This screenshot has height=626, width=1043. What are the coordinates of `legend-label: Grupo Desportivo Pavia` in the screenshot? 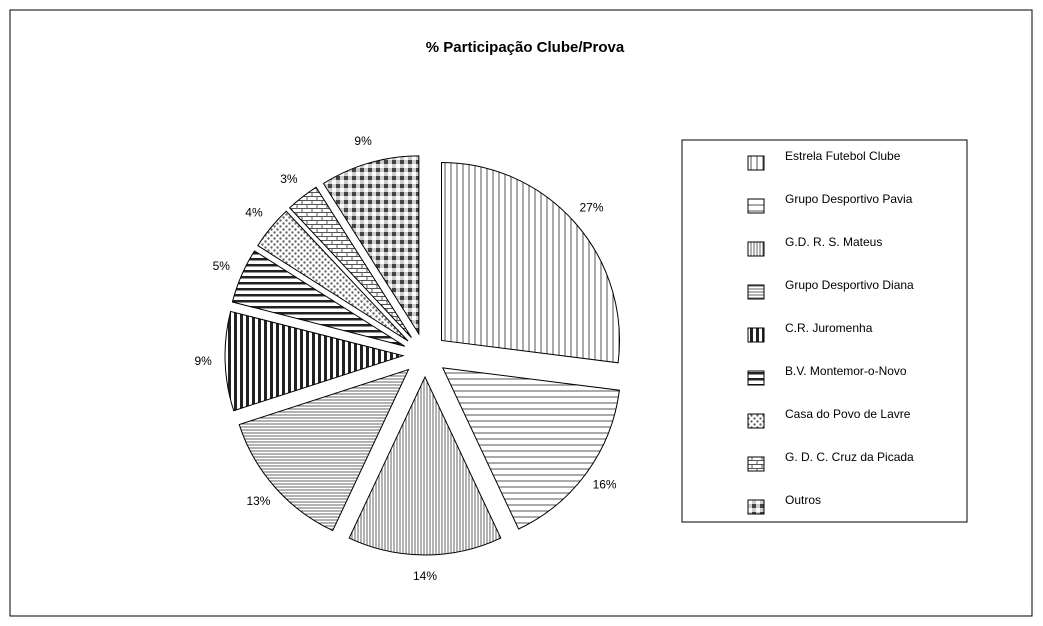 It's located at (849, 199).